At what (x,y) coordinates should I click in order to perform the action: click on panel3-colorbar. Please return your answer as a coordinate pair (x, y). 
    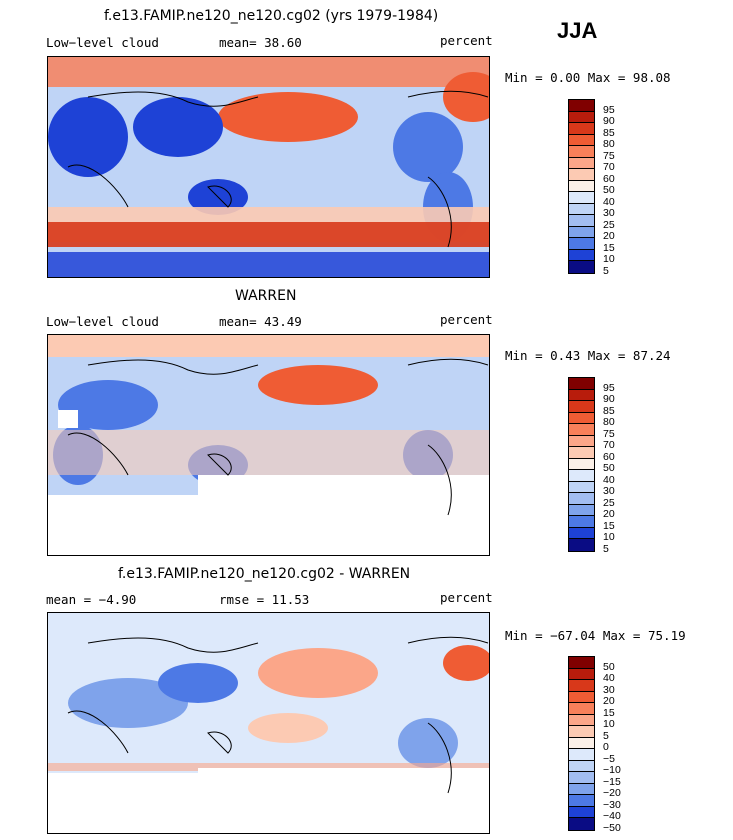
    Looking at the image, I should click on (581, 743).